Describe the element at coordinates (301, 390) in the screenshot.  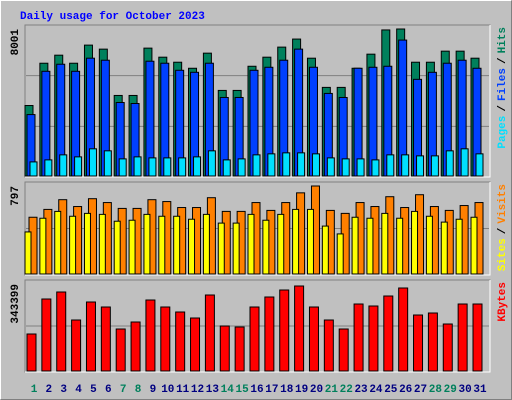
I see `x-tick-label: 19` at that location.